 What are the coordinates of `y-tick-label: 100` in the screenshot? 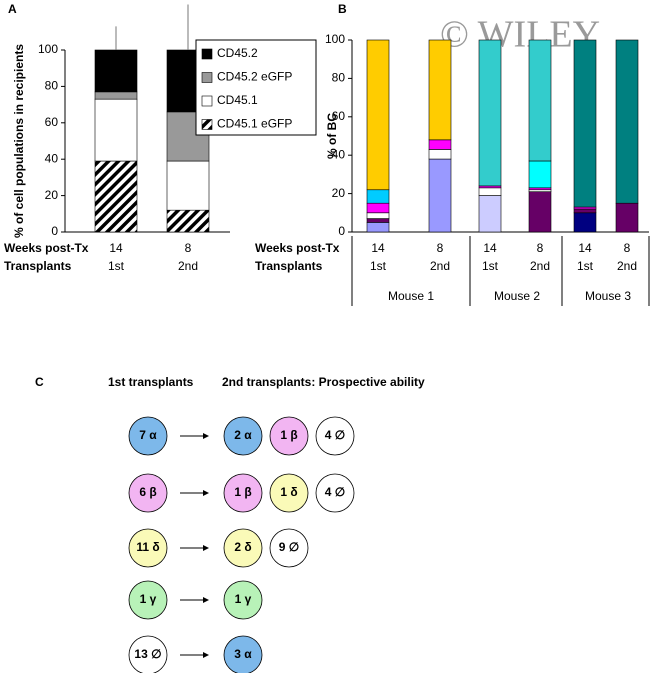 It's located at (48, 49).